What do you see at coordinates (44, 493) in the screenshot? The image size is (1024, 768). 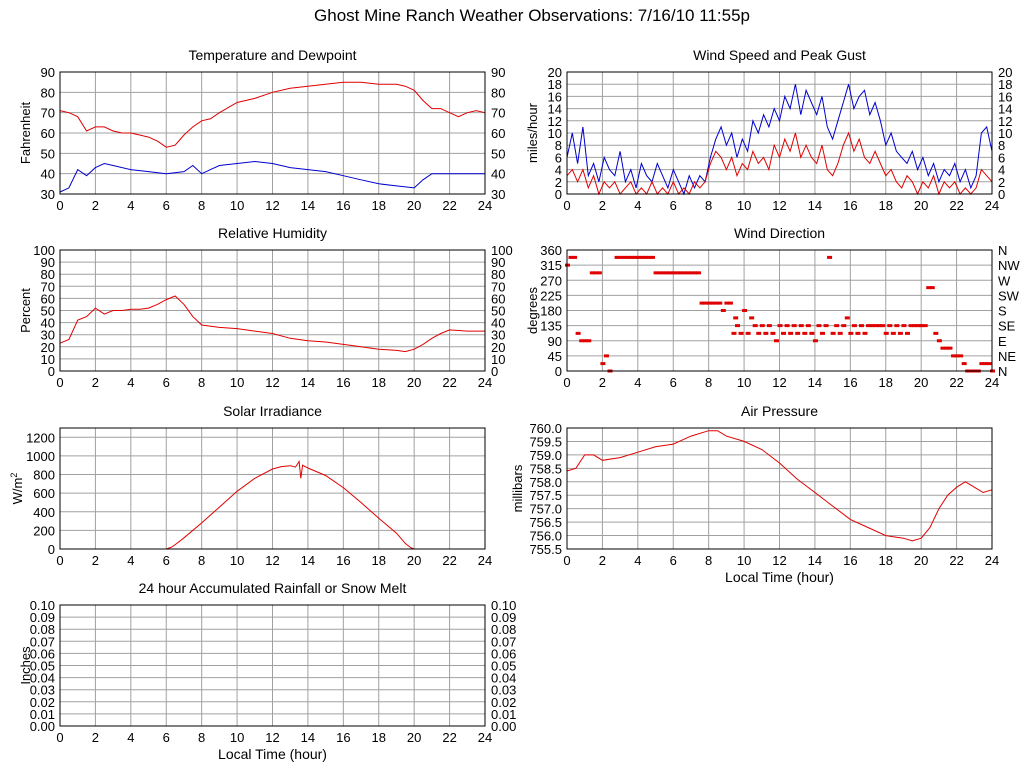 I see `y-tick-label: 600` at bounding box center [44, 493].